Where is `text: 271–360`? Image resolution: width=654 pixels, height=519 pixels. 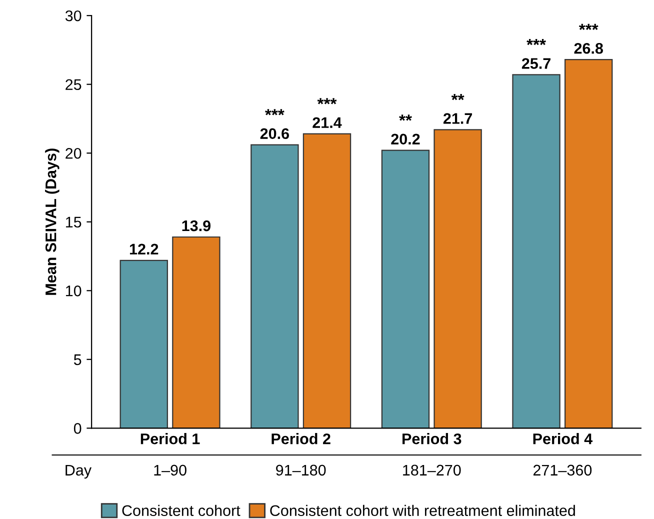
text: 271–360 is located at coordinates (562, 470).